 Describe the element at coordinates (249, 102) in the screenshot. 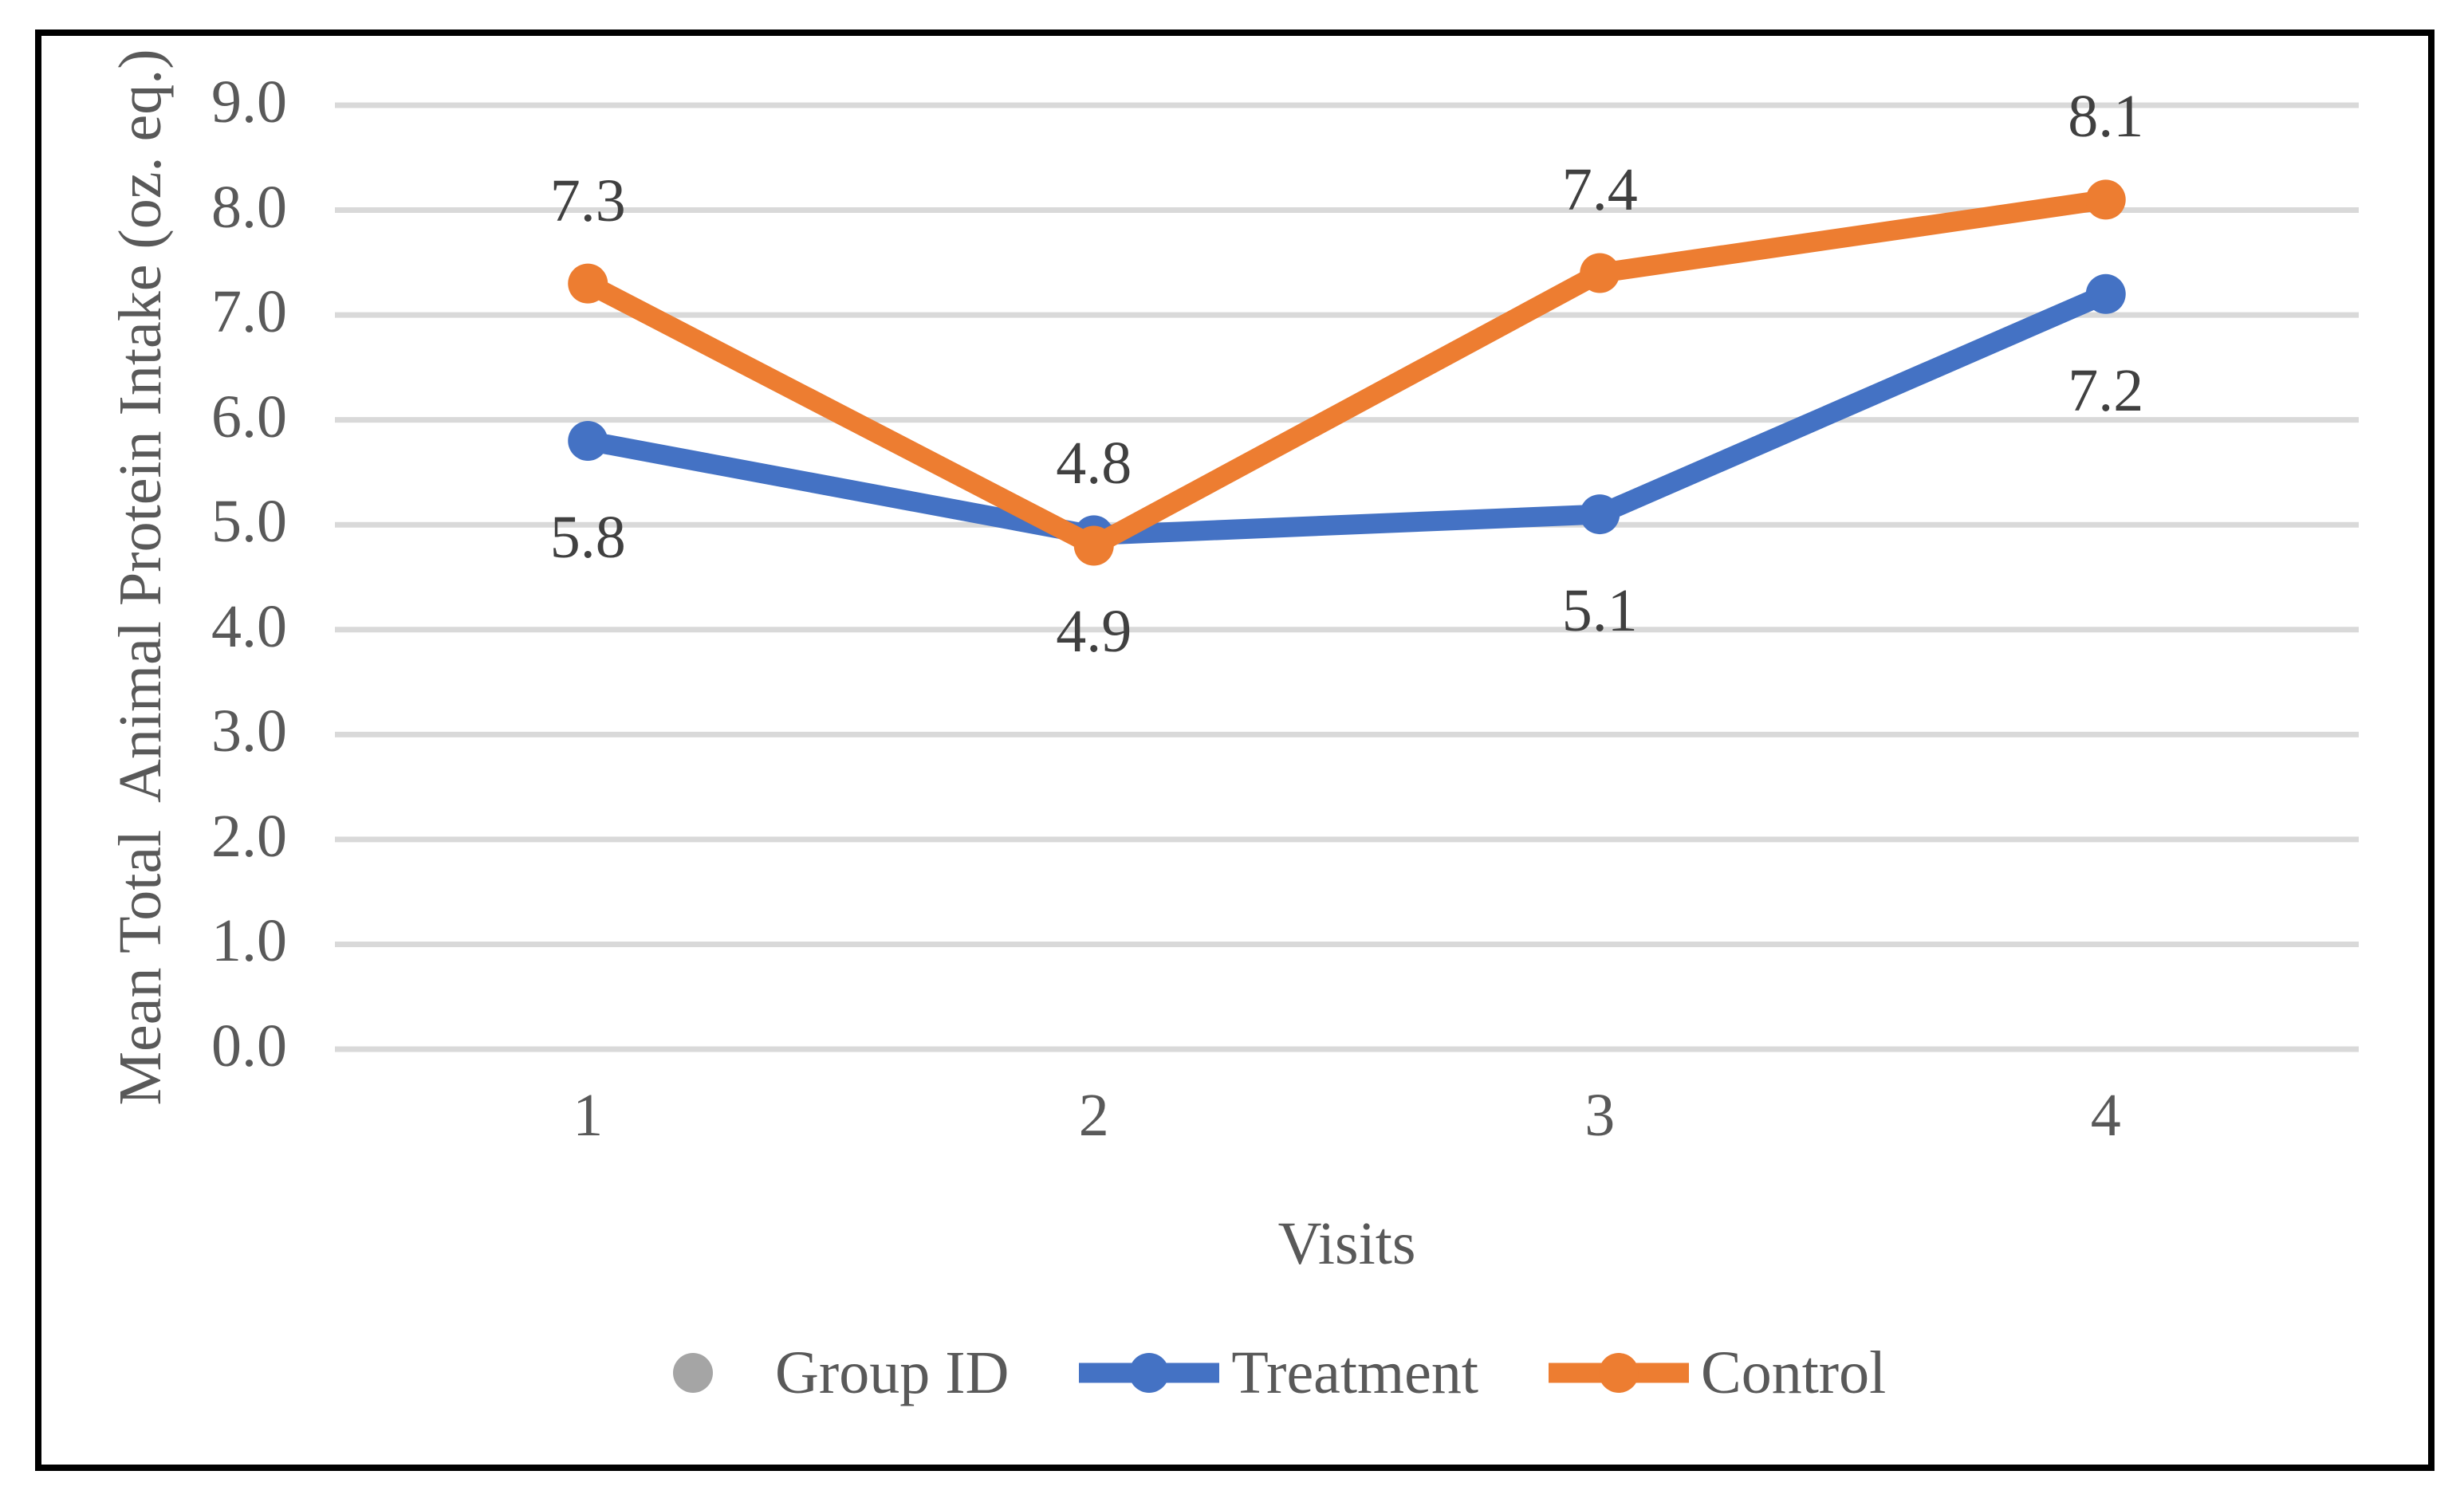

I see `y-tick-label-9.0: 9.0` at that location.